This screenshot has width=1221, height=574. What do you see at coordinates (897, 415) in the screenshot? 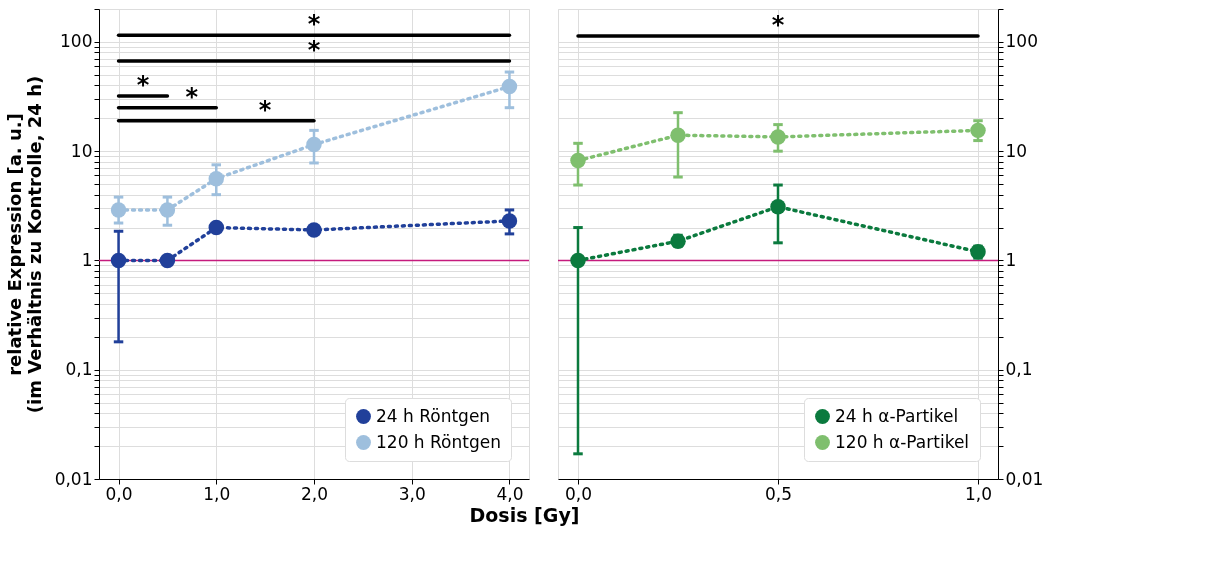
I see `legend-label: 24 h α-Partikel` at bounding box center [897, 415].